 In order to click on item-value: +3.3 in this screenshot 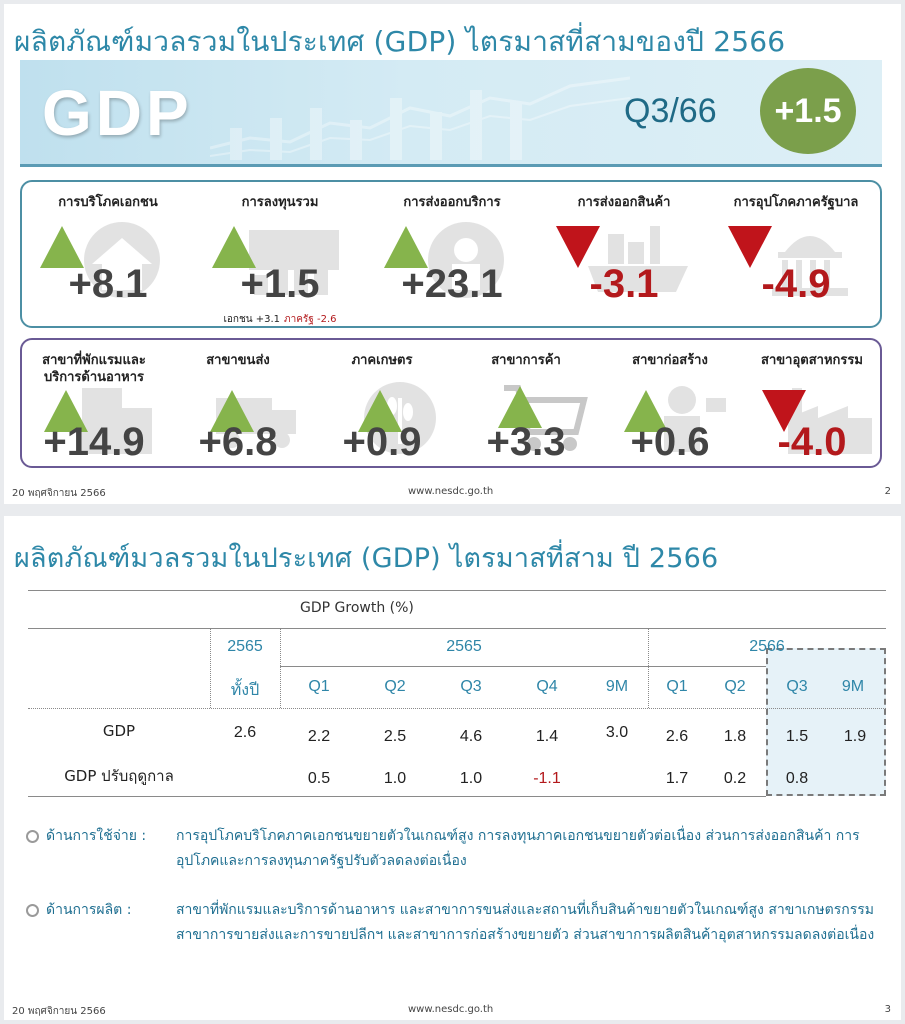, I will do `click(526, 442)`.